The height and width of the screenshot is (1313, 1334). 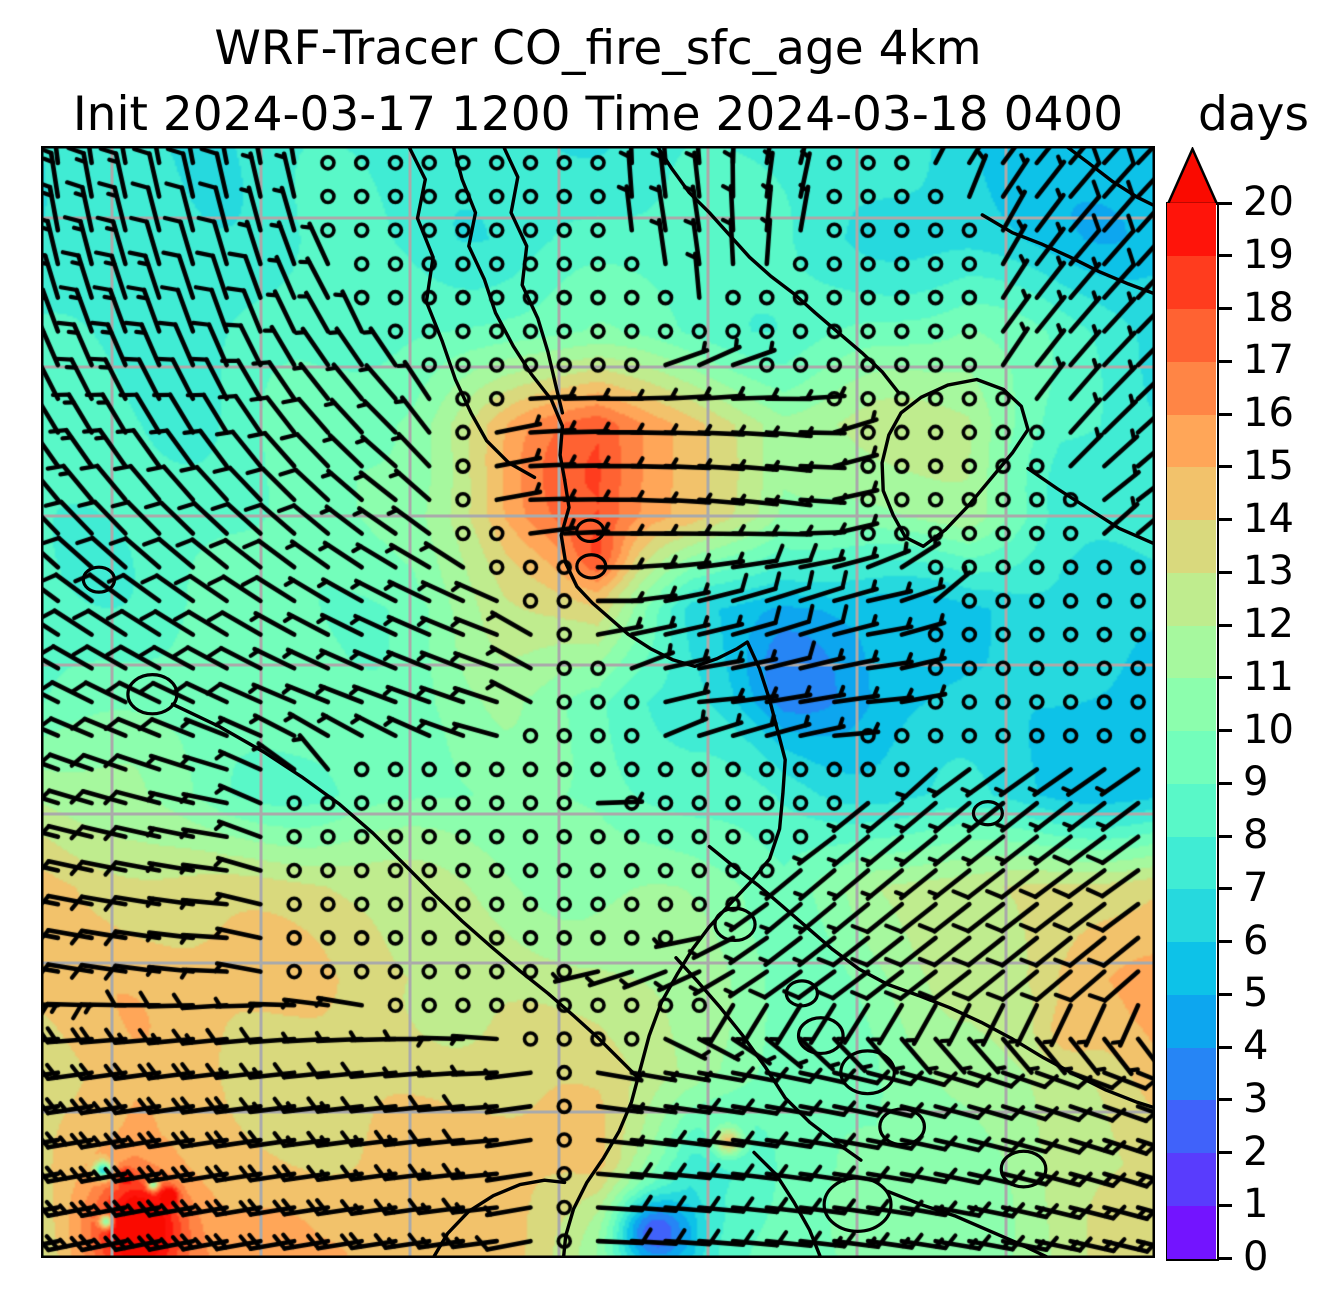 I want to click on colorbar-unit-label: days, so click(x=1253, y=114).